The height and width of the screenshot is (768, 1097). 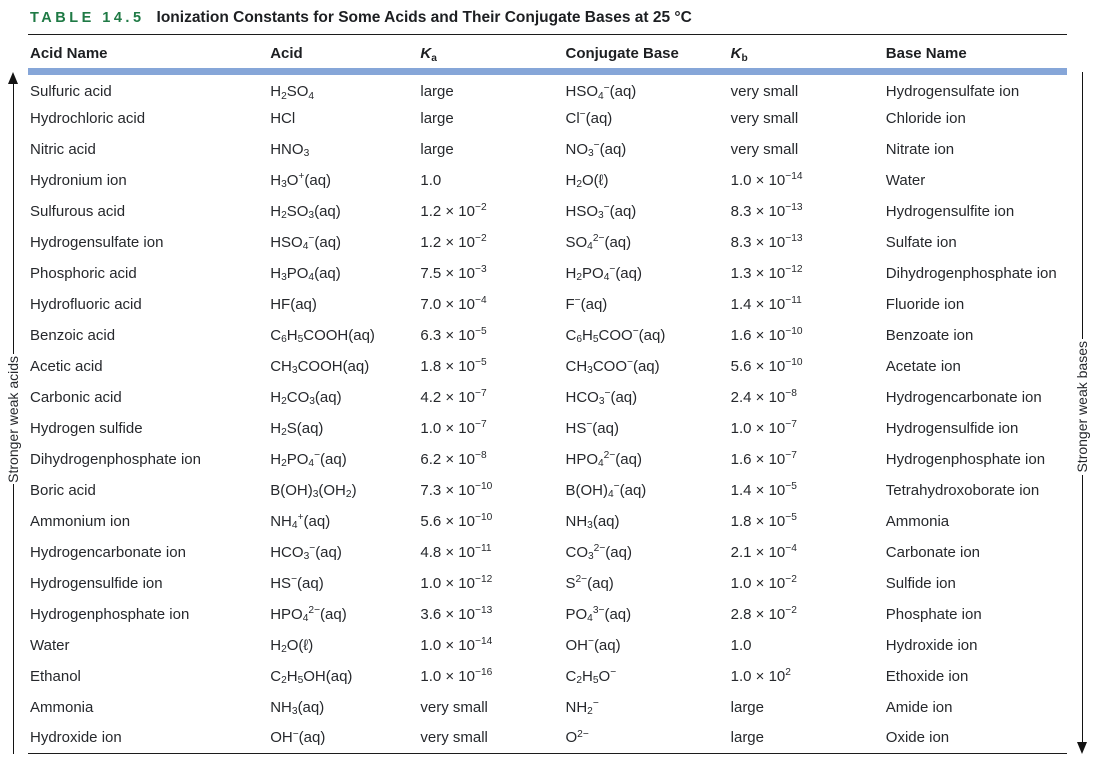 What do you see at coordinates (76, 397) in the screenshot?
I see `cell-acid-name: Carbonic acid` at bounding box center [76, 397].